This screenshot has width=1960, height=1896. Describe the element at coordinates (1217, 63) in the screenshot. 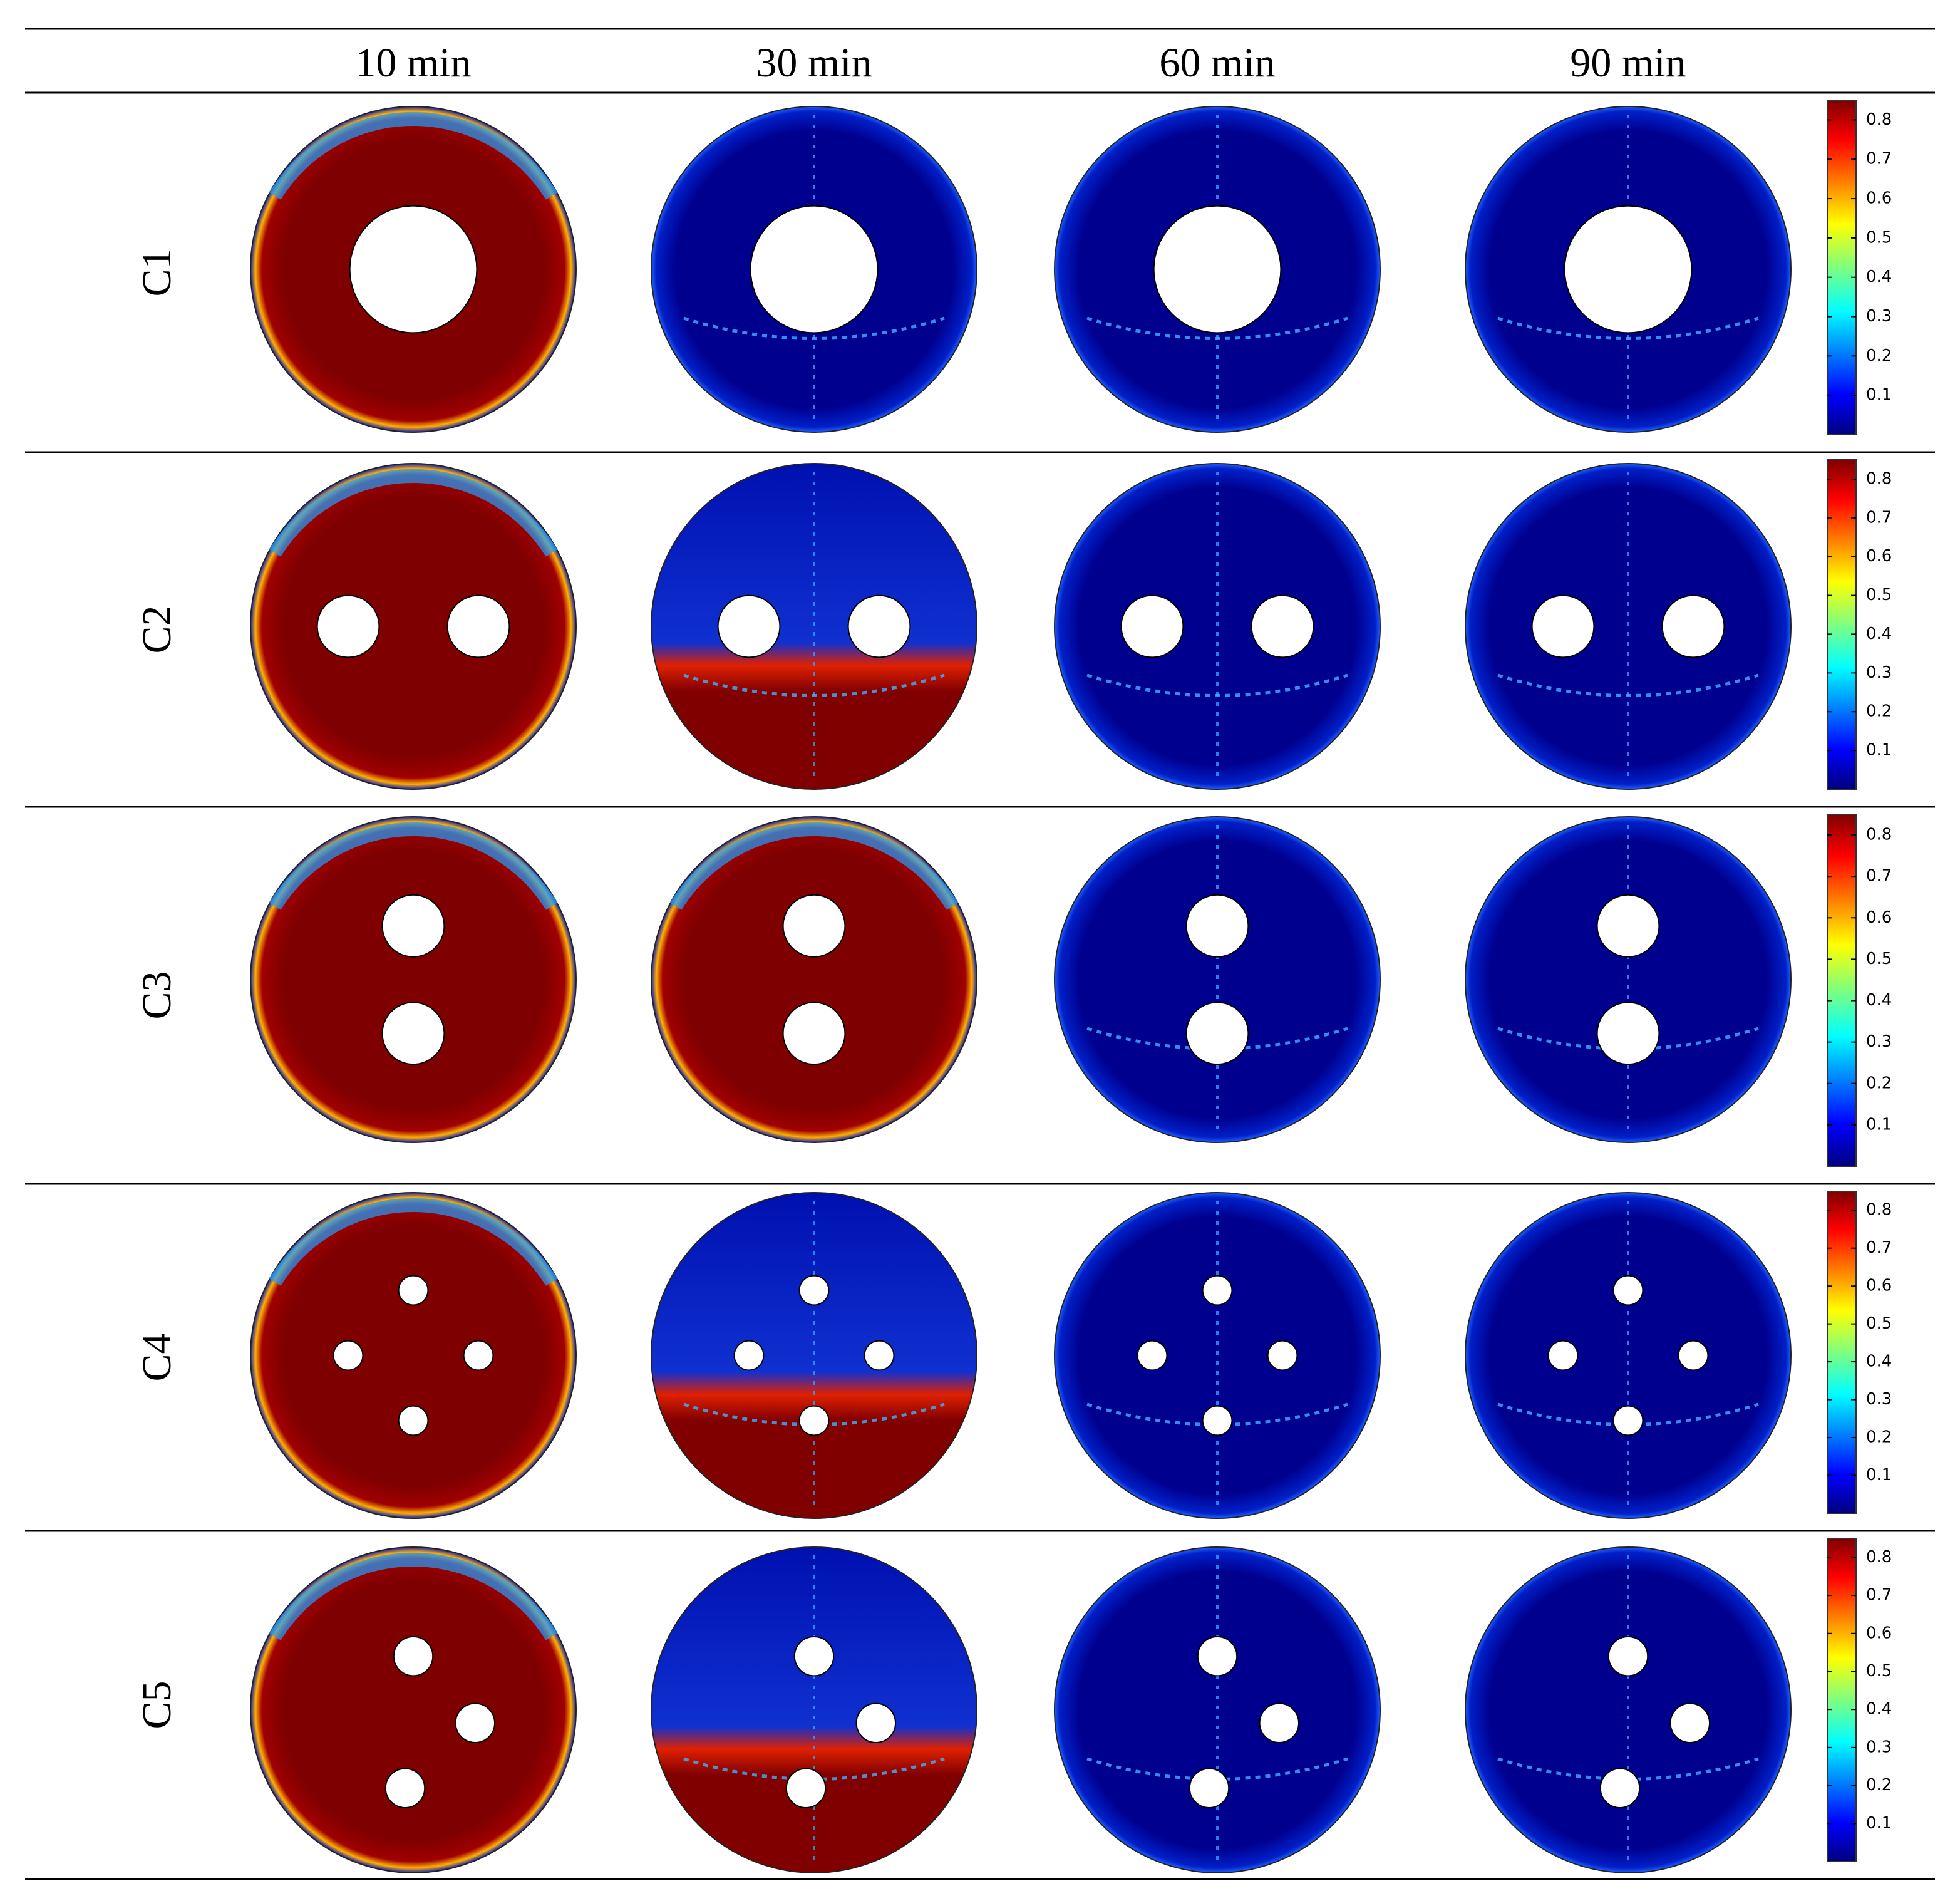

I see `column-header: 60 min` at that location.